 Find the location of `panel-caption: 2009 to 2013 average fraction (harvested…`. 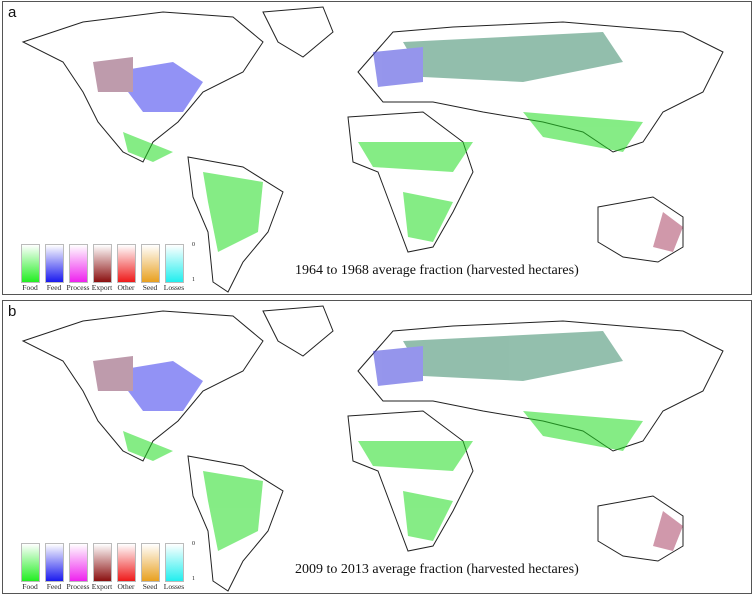

panel-caption: 2009 to 2013 average fraction (harvested… is located at coordinates (437, 569).